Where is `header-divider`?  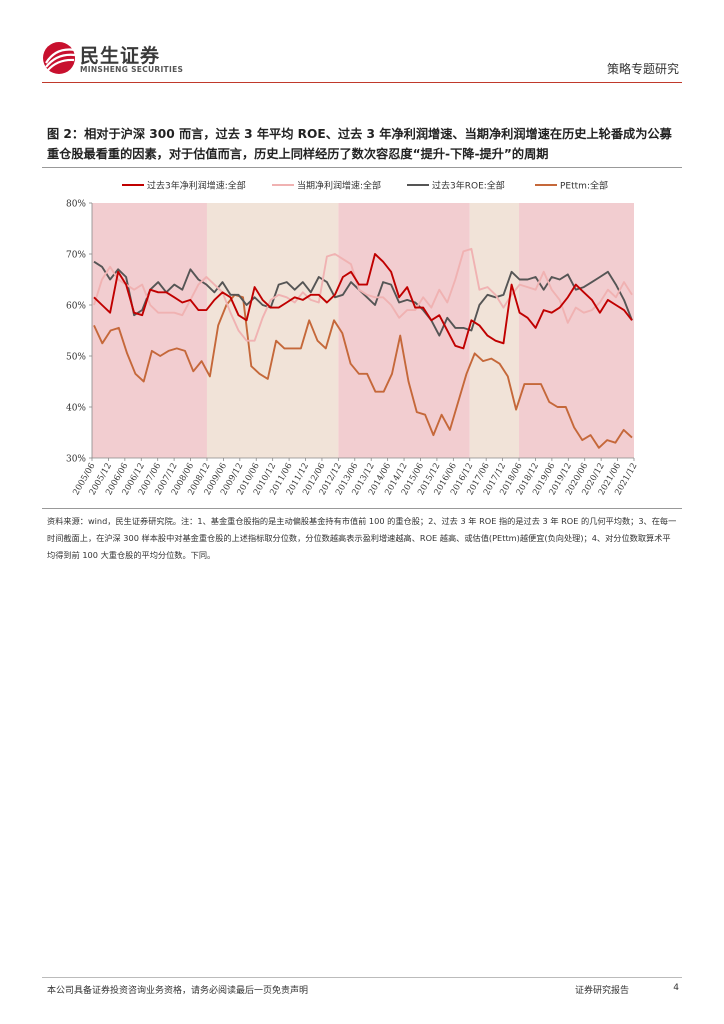 header-divider is located at coordinates (362, 82).